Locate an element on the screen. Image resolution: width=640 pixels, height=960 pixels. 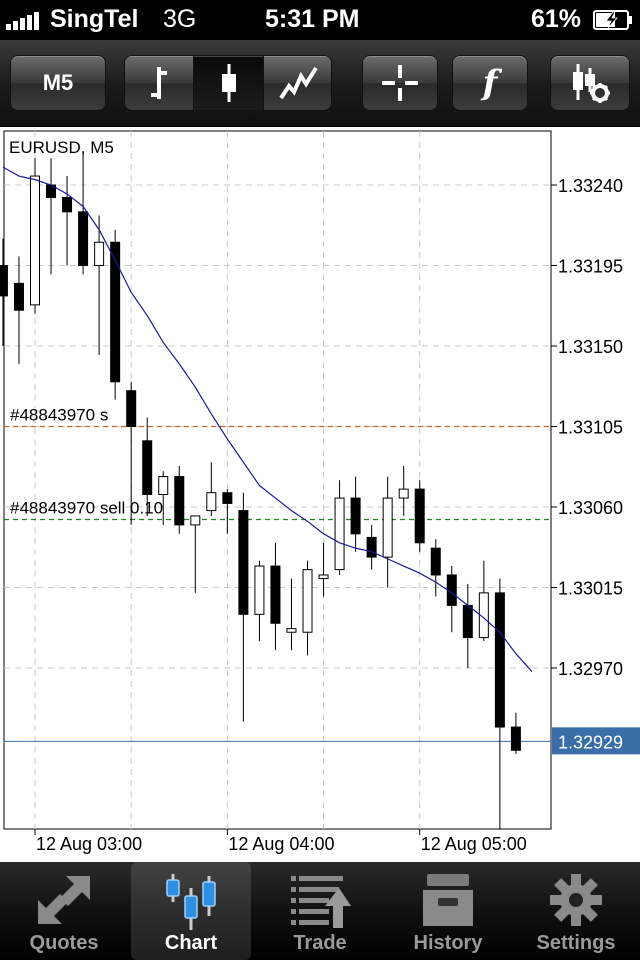
chart-toolbar: M5 f is located at coordinates (320, 83).